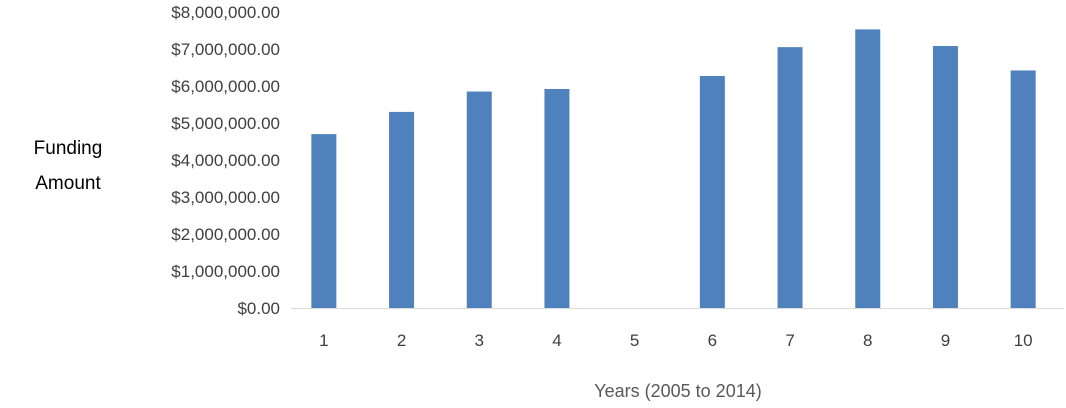 The height and width of the screenshot is (408, 1066). Describe the element at coordinates (677, 391) in the screenshot. I see `x-axis-label: Years (2005 to 2014)` at that location.